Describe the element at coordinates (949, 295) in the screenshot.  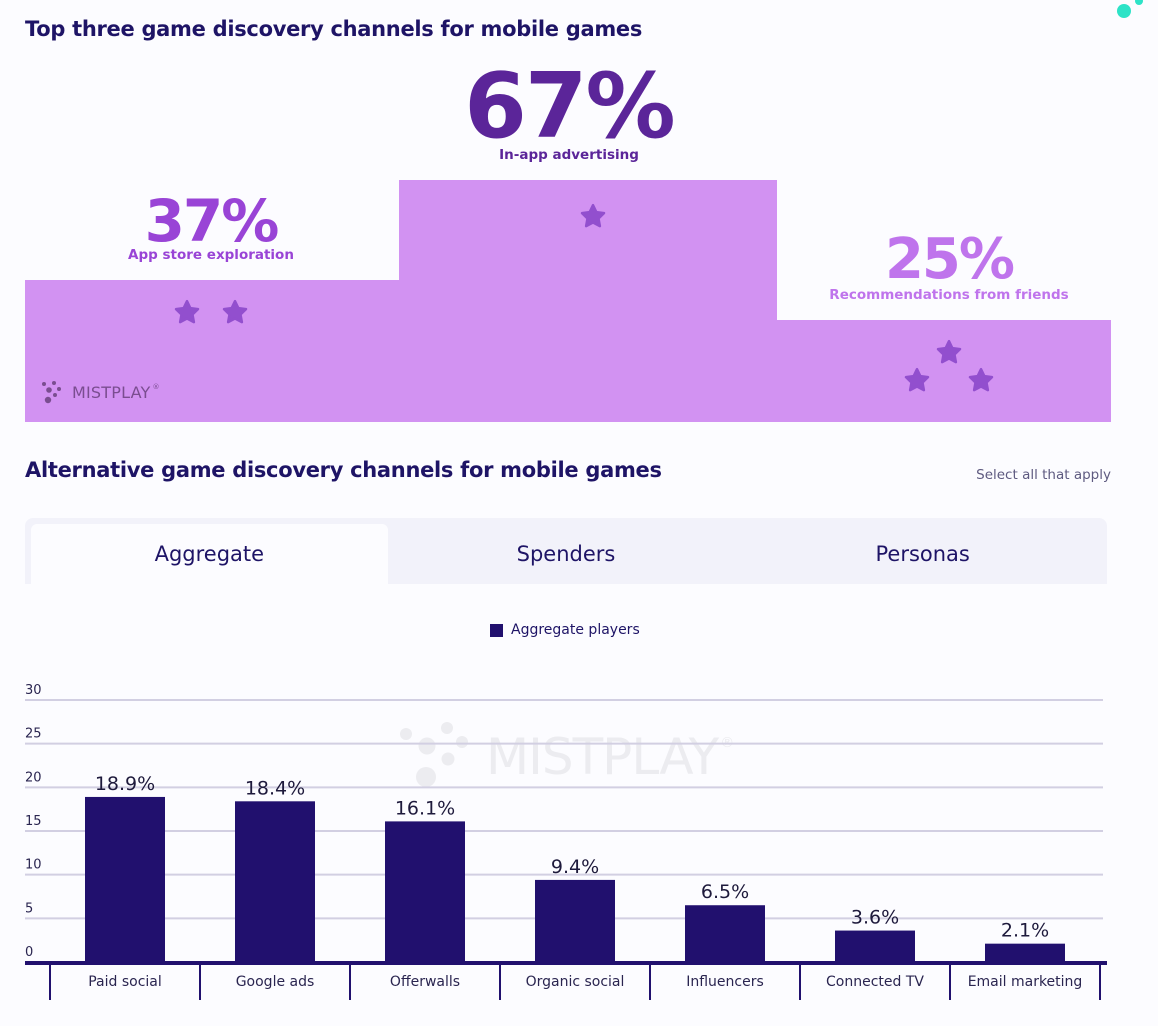
I see `podium-right-label: Recommendations from friends` at that location.